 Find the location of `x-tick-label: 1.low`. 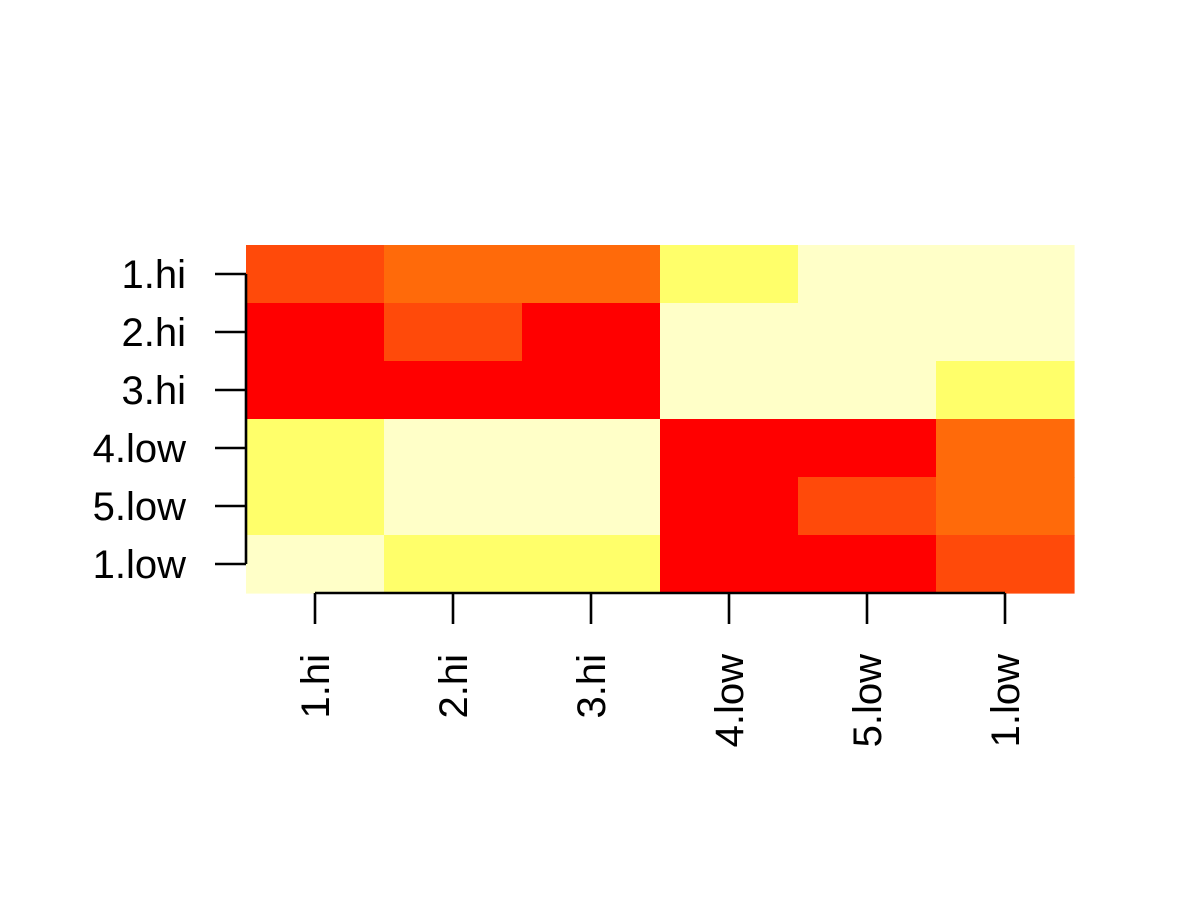

x-tick-label: 1.low is located at coordinates (1006, 700).